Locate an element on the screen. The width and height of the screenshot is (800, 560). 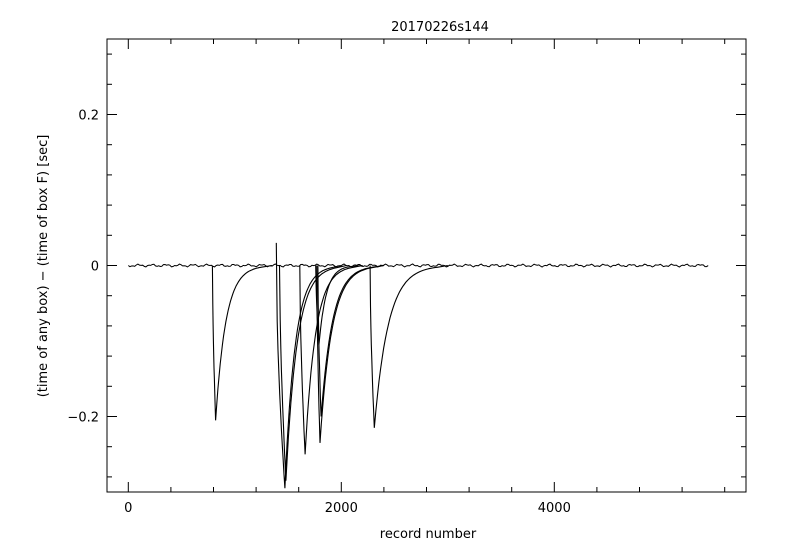
x-axis-title: record number is located at coordinates (428, 534).